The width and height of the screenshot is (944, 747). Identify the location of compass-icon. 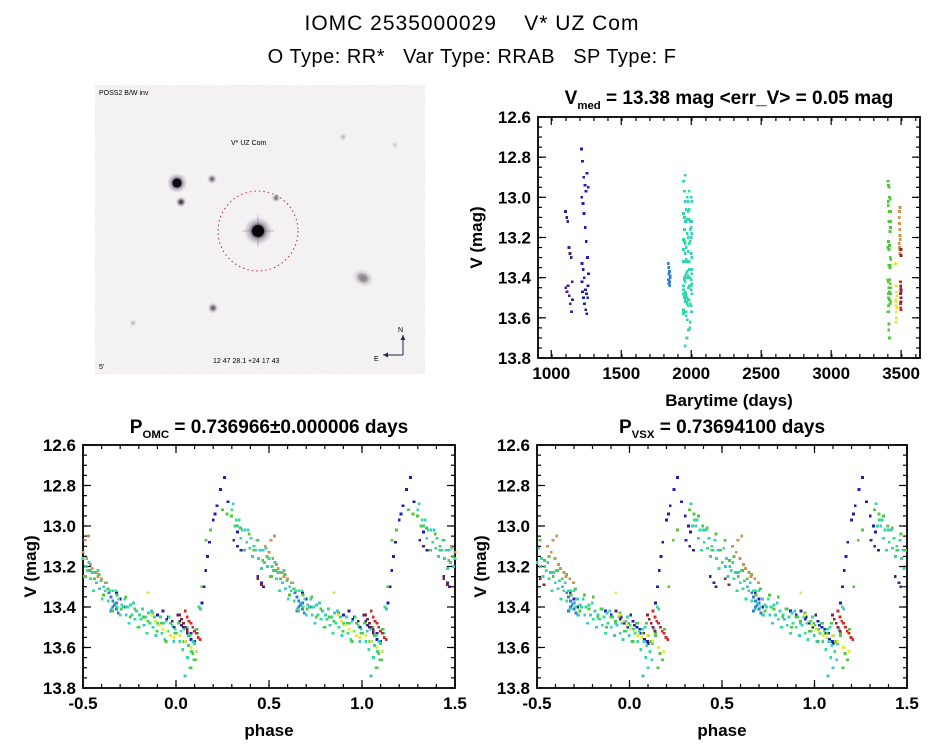
(394, 346).